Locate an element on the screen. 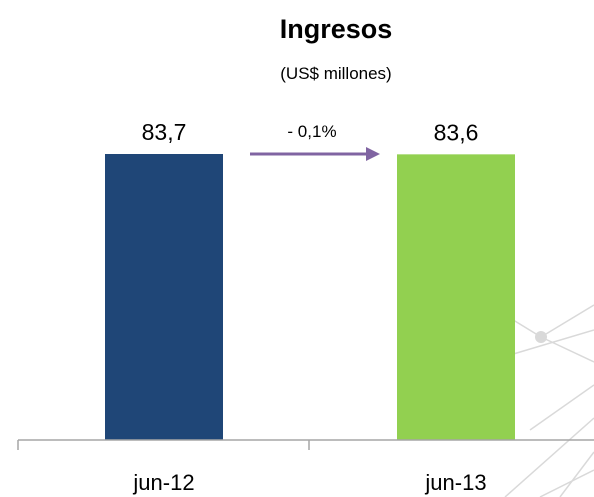 This screenshot has width=594, height=497. background-network-decoration is located at coordinates (549, 400).